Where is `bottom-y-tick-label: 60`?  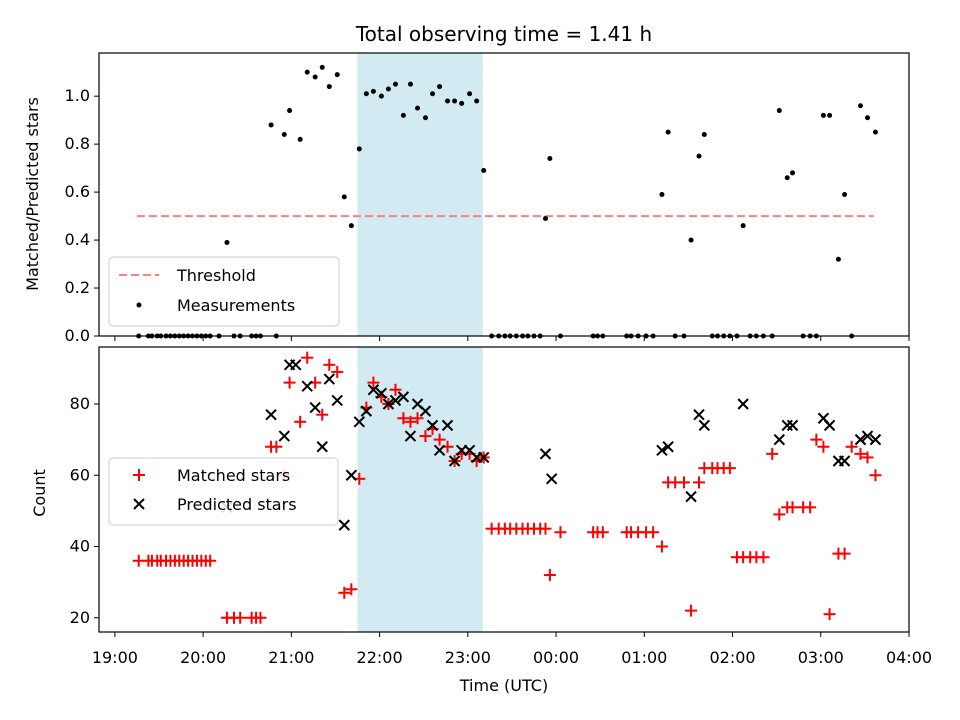 bottom-y-tick-label: 60 is located at coordinates (80, 474).